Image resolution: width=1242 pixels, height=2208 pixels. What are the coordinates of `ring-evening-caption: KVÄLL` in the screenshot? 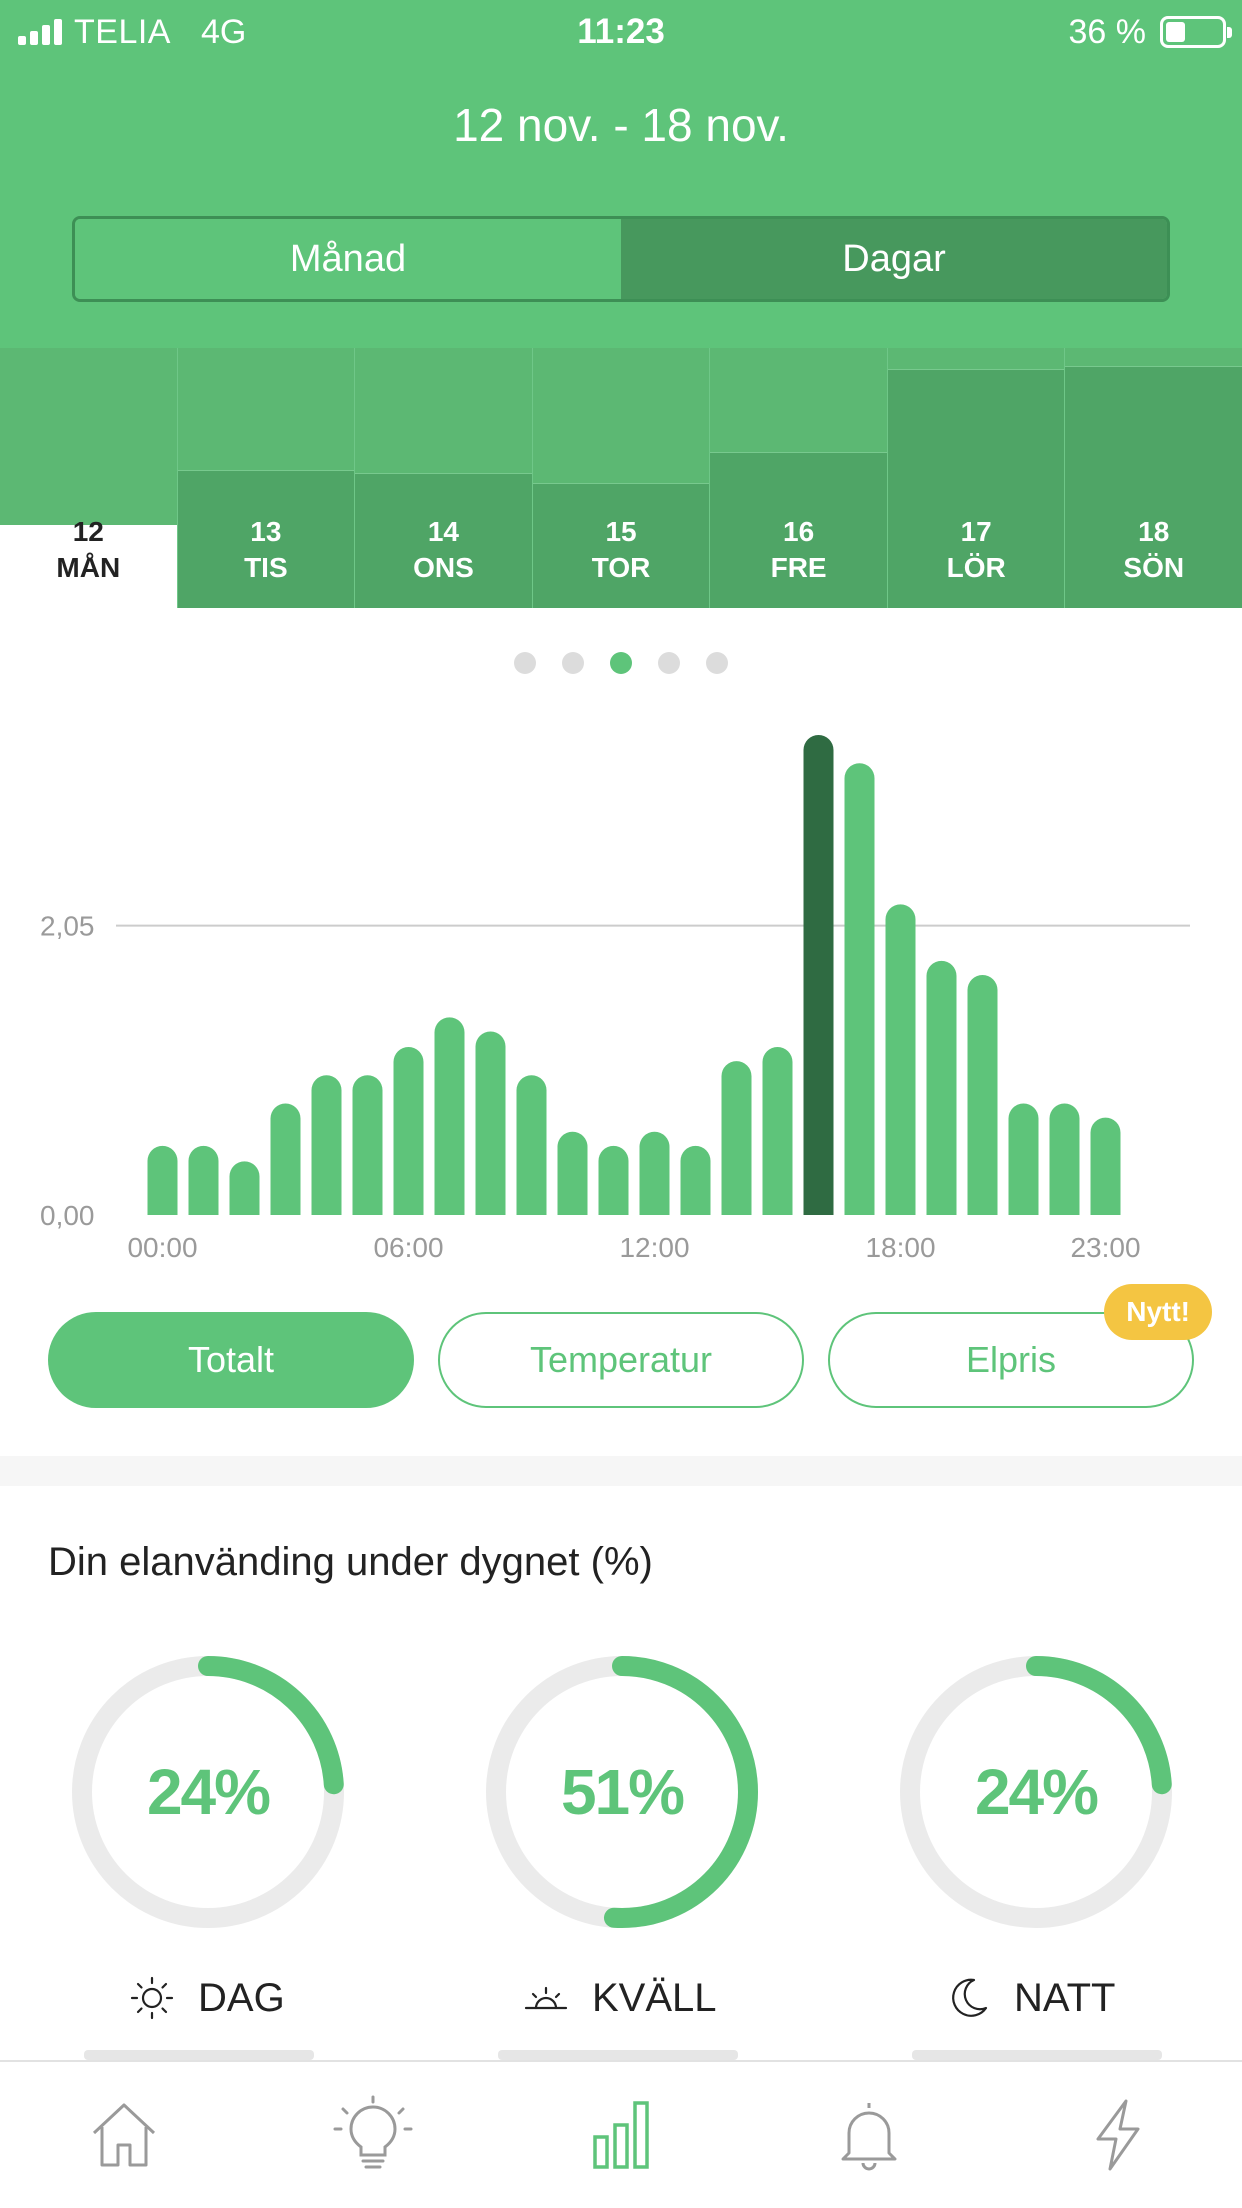 It's located at (619, 1998).